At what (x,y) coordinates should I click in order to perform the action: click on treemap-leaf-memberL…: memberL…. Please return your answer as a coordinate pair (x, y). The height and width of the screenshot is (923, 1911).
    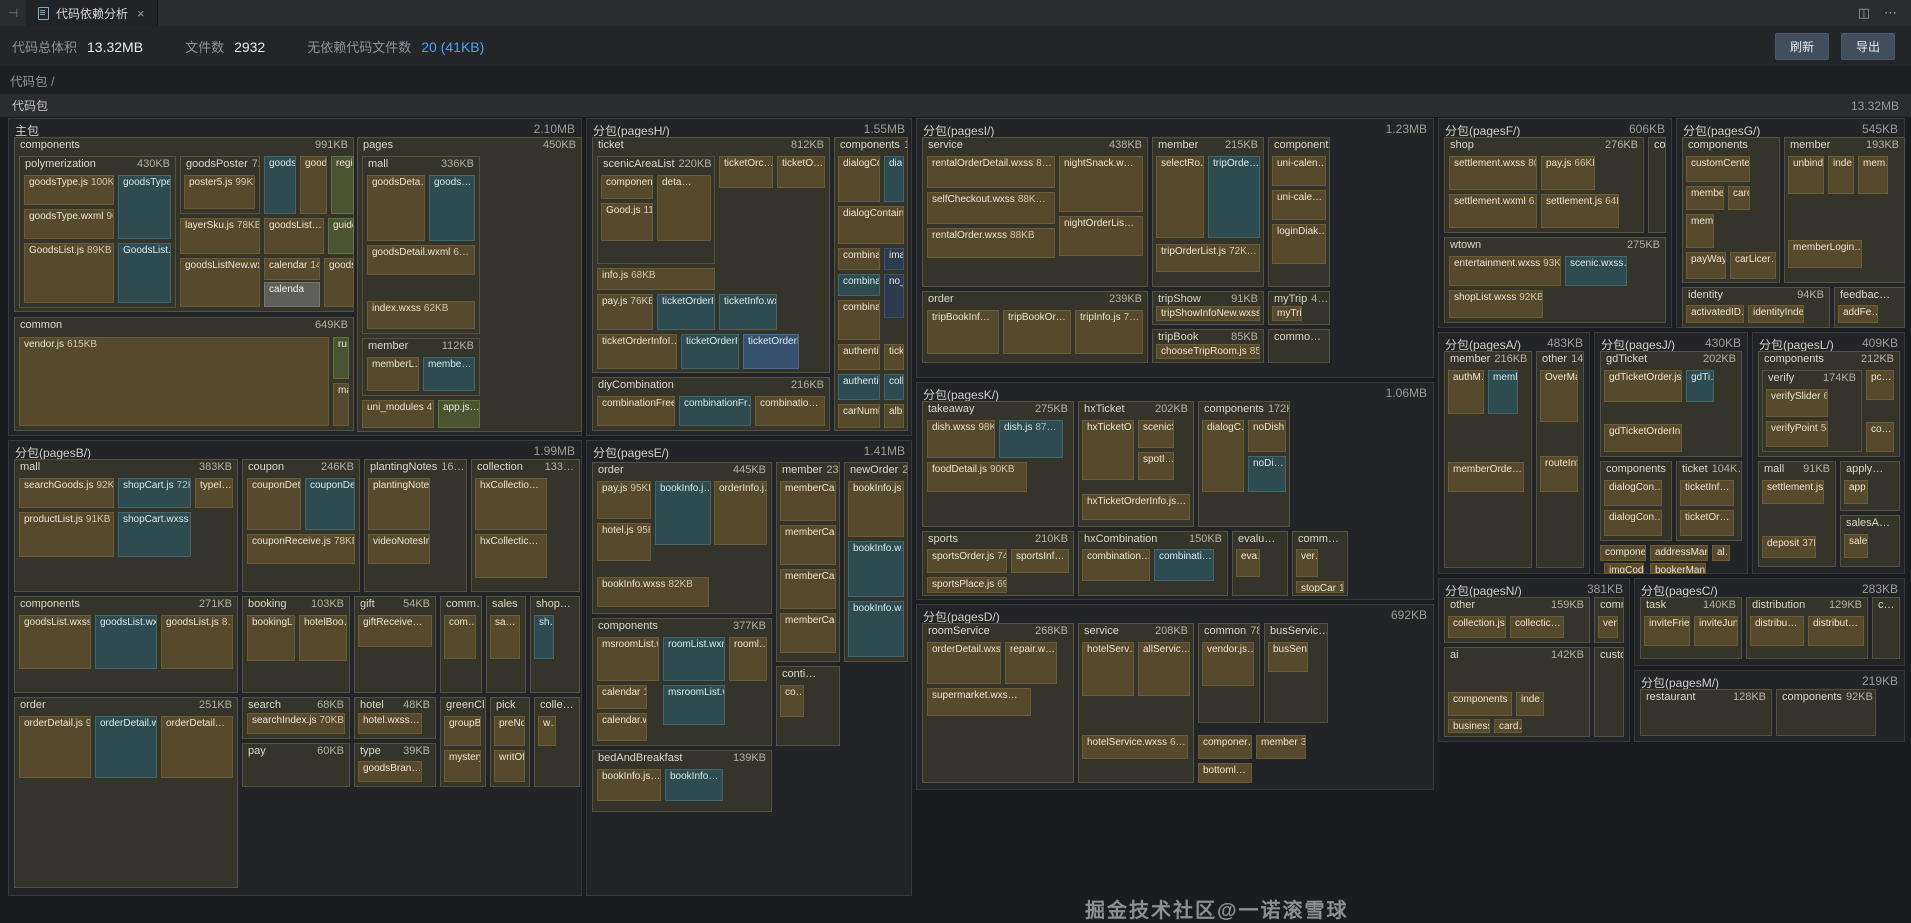
    Looking at the image, I should click on (393, 374).